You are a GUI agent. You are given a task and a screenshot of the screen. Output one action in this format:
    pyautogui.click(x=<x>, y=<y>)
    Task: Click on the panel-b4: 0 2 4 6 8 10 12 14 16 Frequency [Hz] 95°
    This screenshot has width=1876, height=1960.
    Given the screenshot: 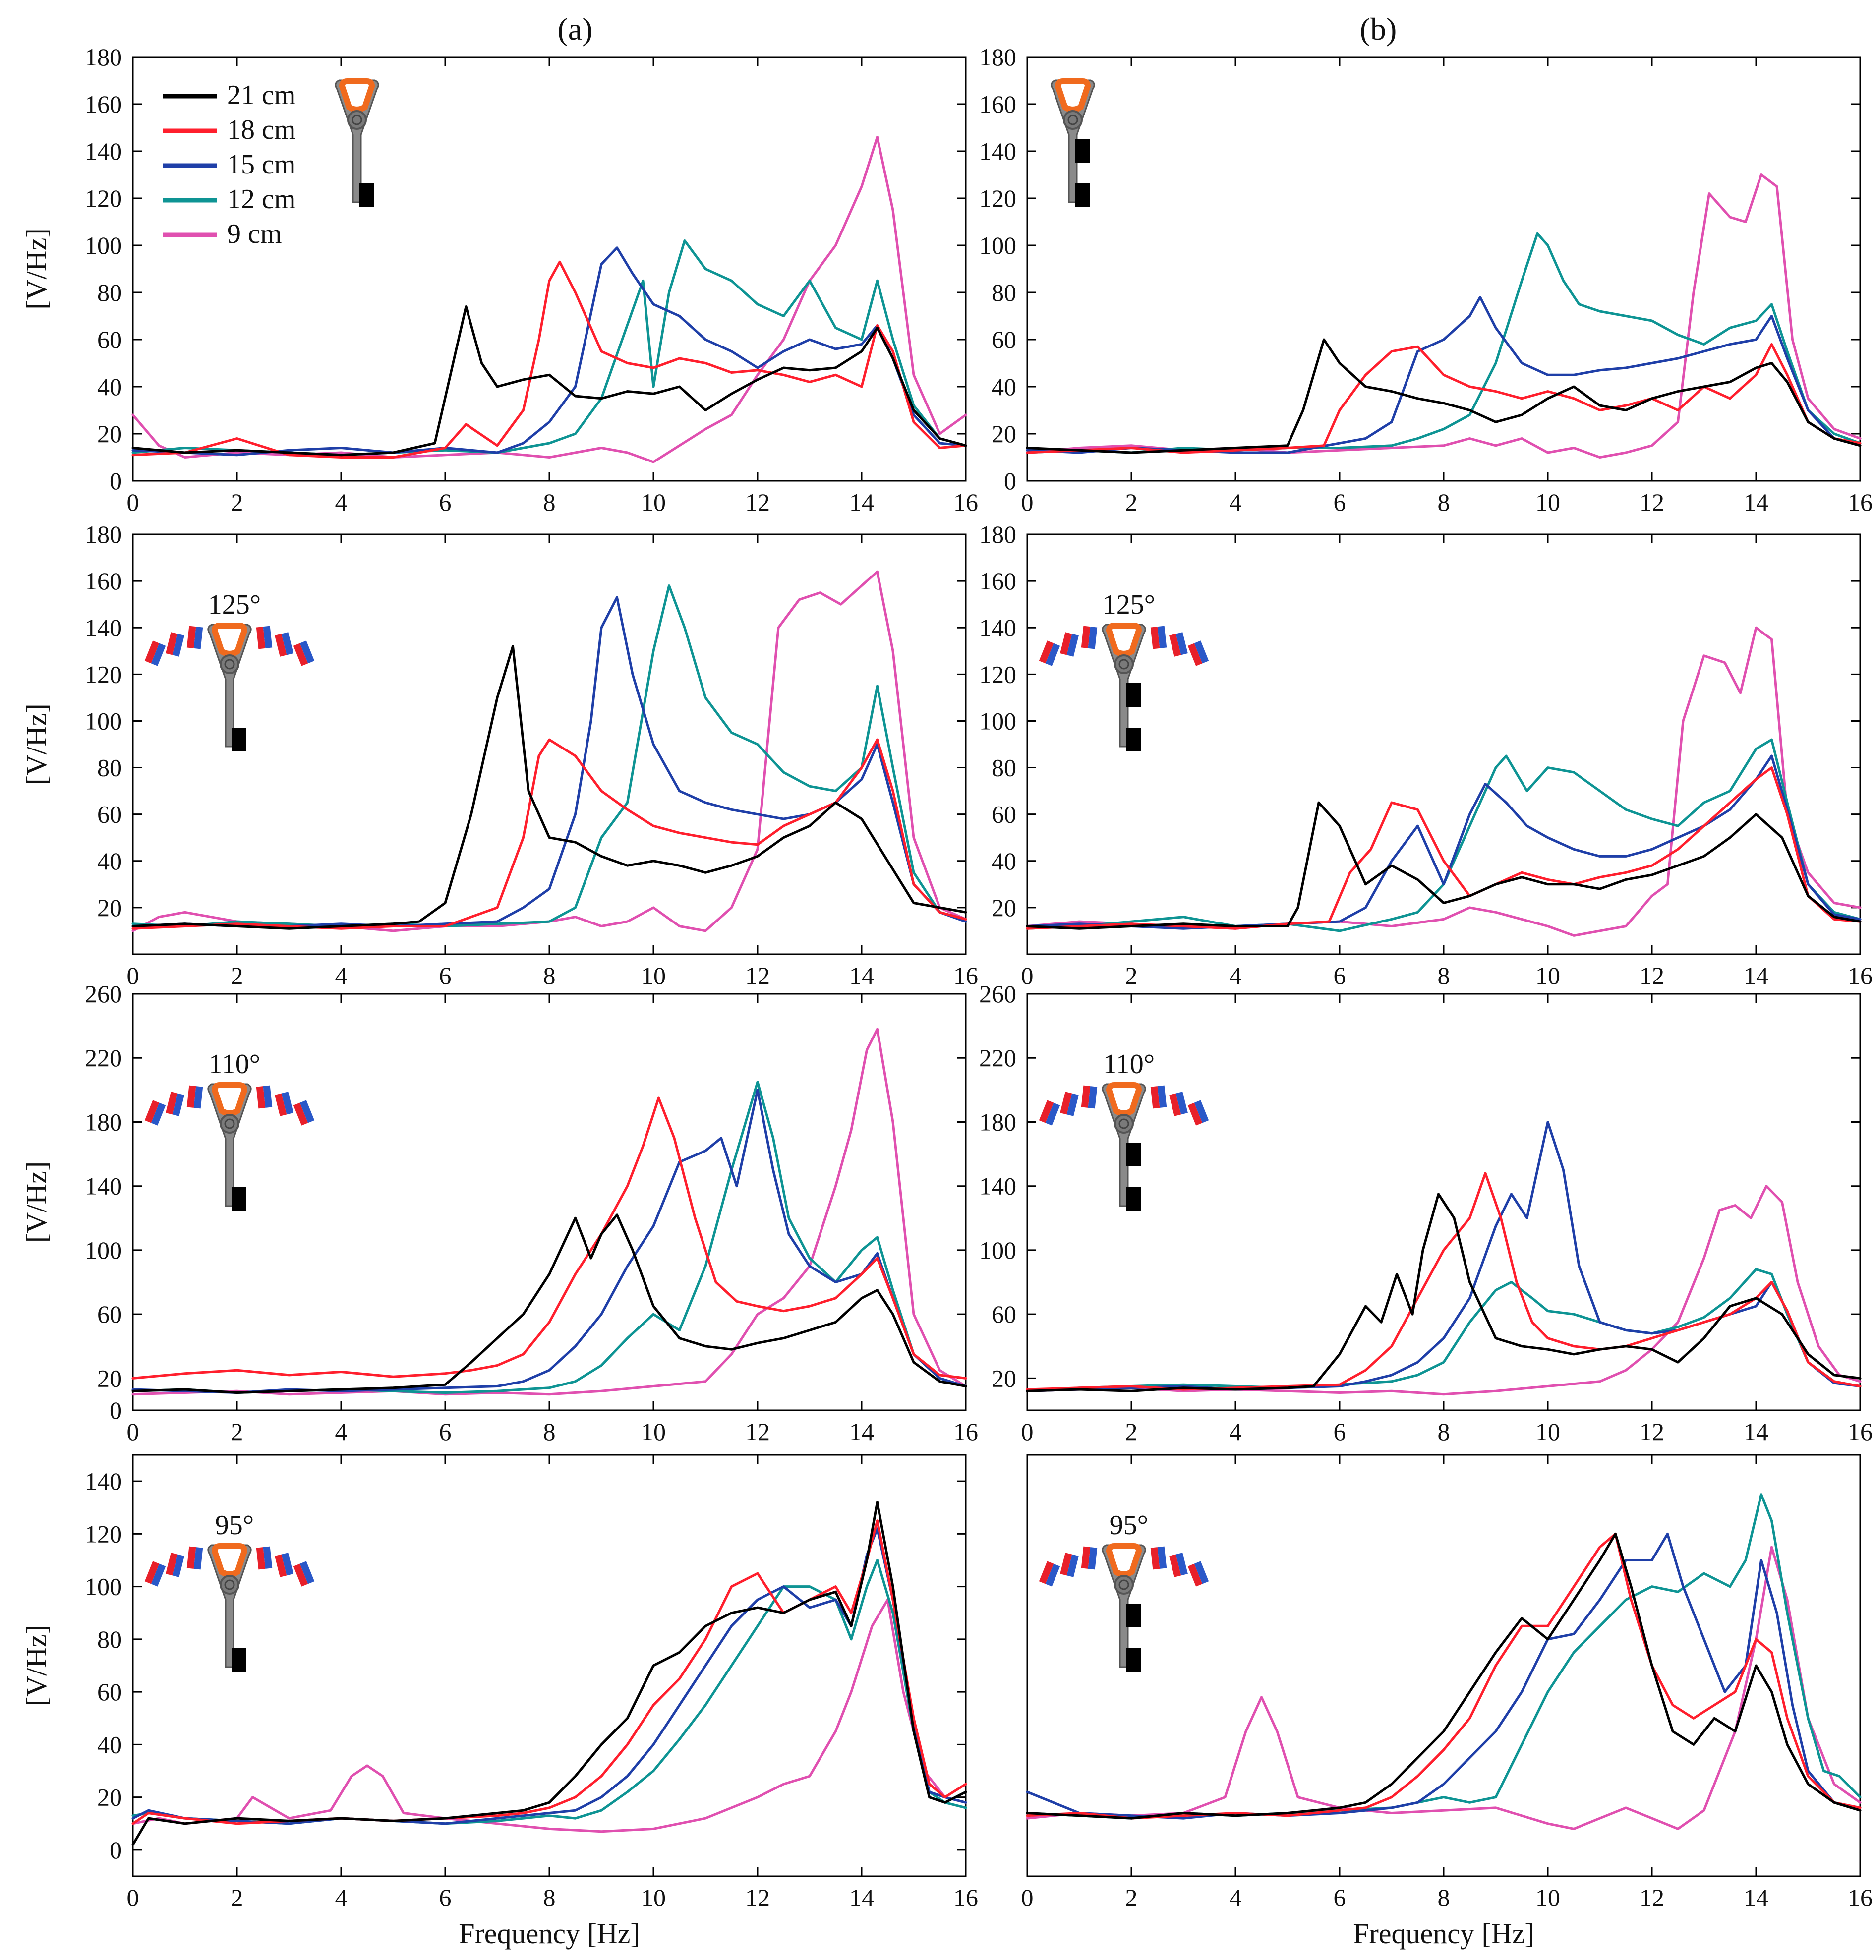 What is the action you would take?
    pyautogui.click(x=1447, y=1702)
    